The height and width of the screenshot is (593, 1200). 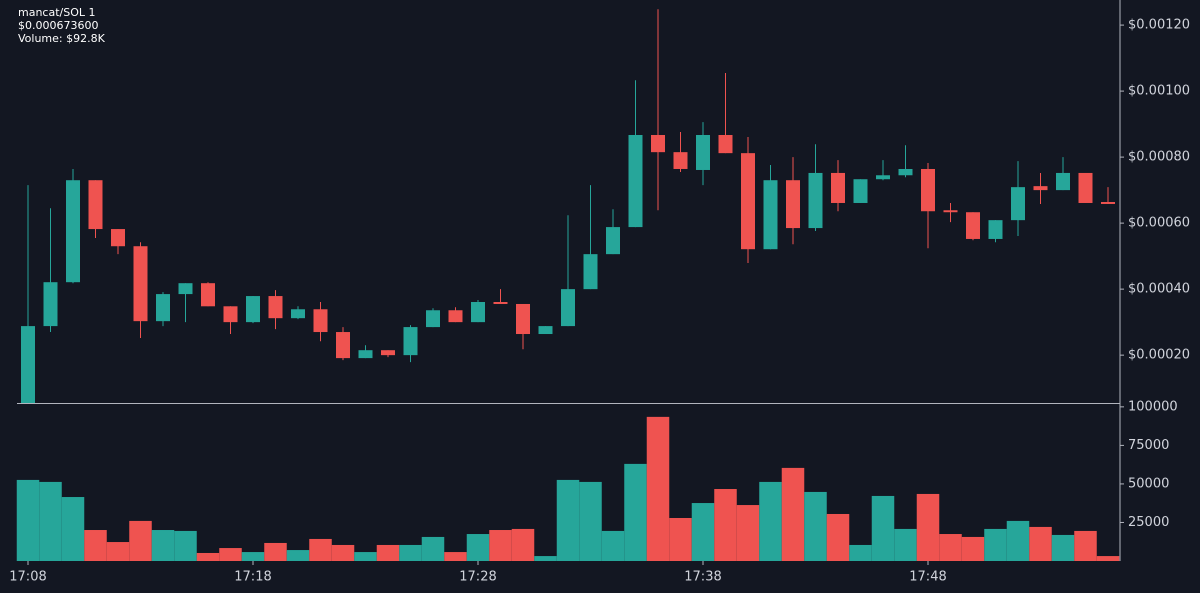 I want to click on x-tick-label: 17:28, so click(x=477, y=577).